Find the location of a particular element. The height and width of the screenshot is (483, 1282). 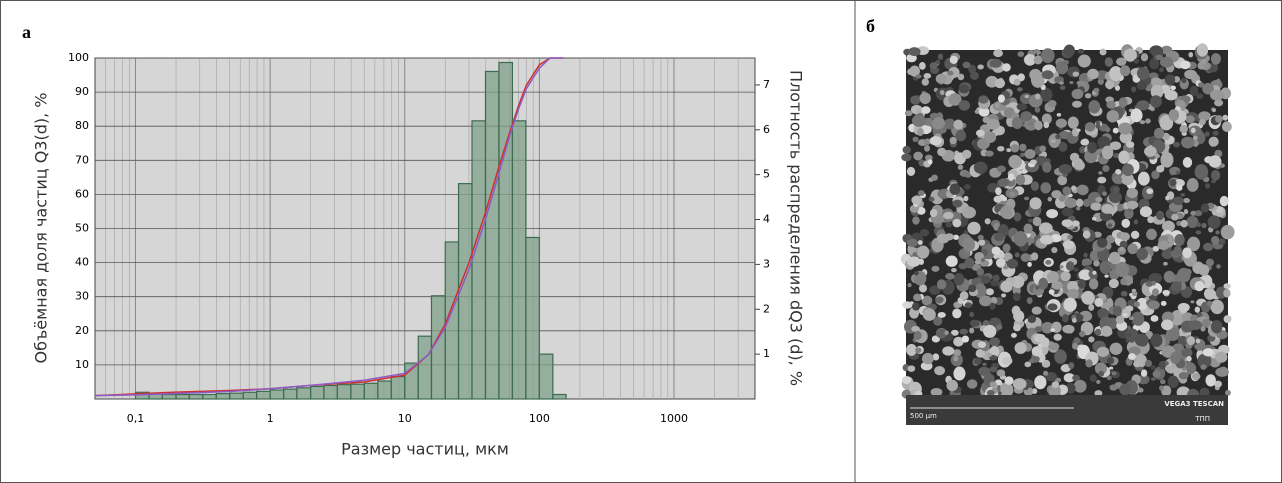

y2-tick-label: 4 is located at coordinates (766, 219).